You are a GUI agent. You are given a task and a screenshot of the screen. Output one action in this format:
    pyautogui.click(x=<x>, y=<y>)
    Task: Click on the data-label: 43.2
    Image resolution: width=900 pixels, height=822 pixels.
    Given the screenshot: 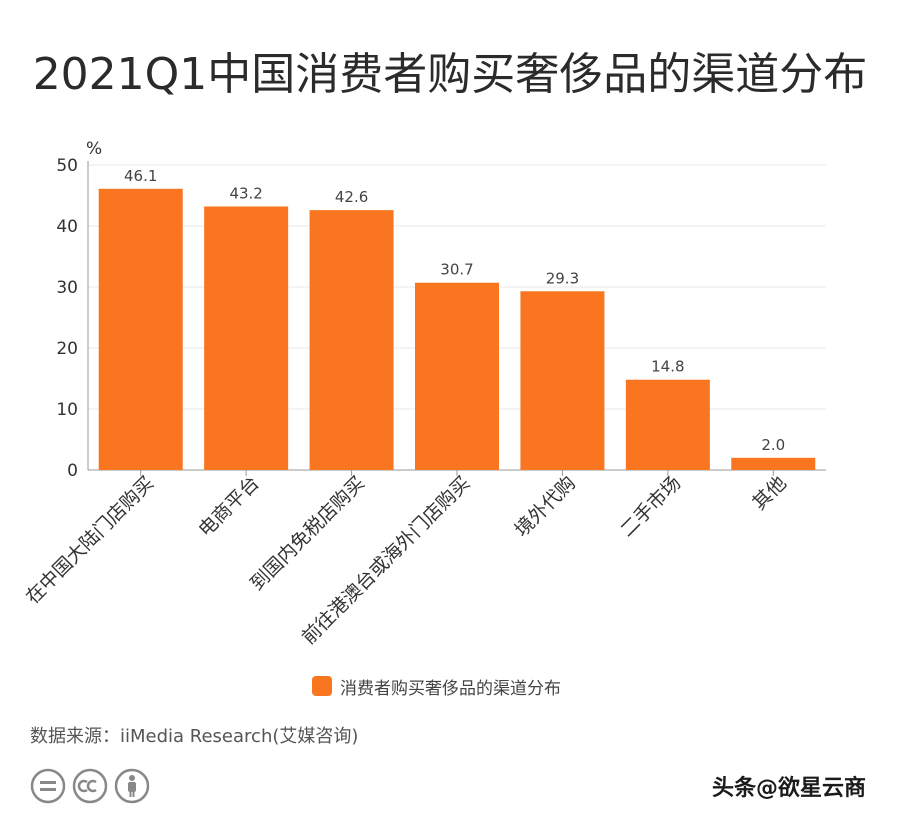 What is the action you would take?
    pyautogui.click(x=245, y=193)
    